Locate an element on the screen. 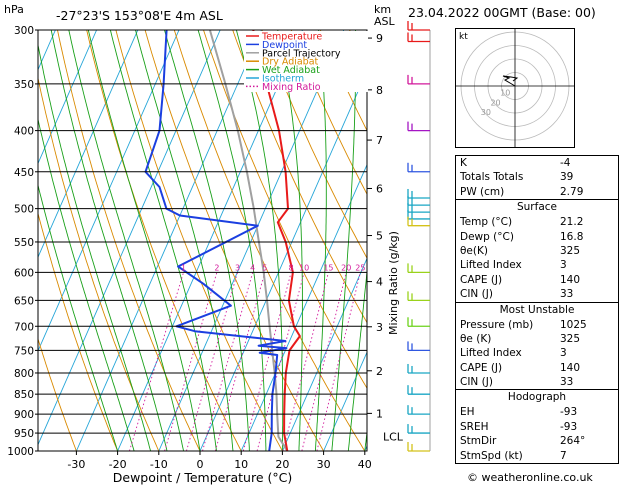 The height and width of the screenshot is (486, 629). copyright: © weatheronline.co.uk is located at coordinates (530, 477).